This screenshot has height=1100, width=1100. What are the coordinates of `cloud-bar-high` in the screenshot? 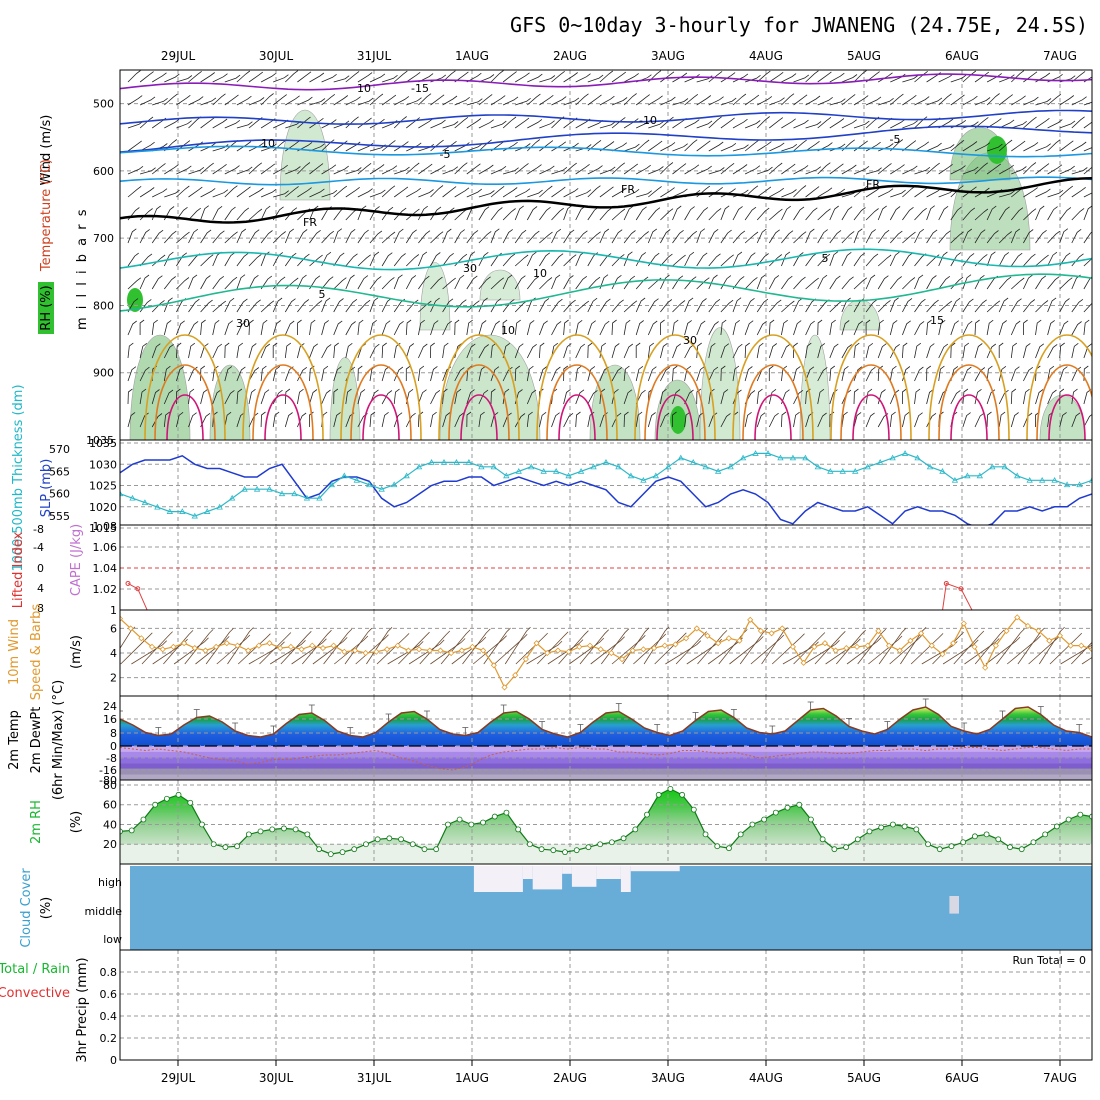 It's located at (547, 878).